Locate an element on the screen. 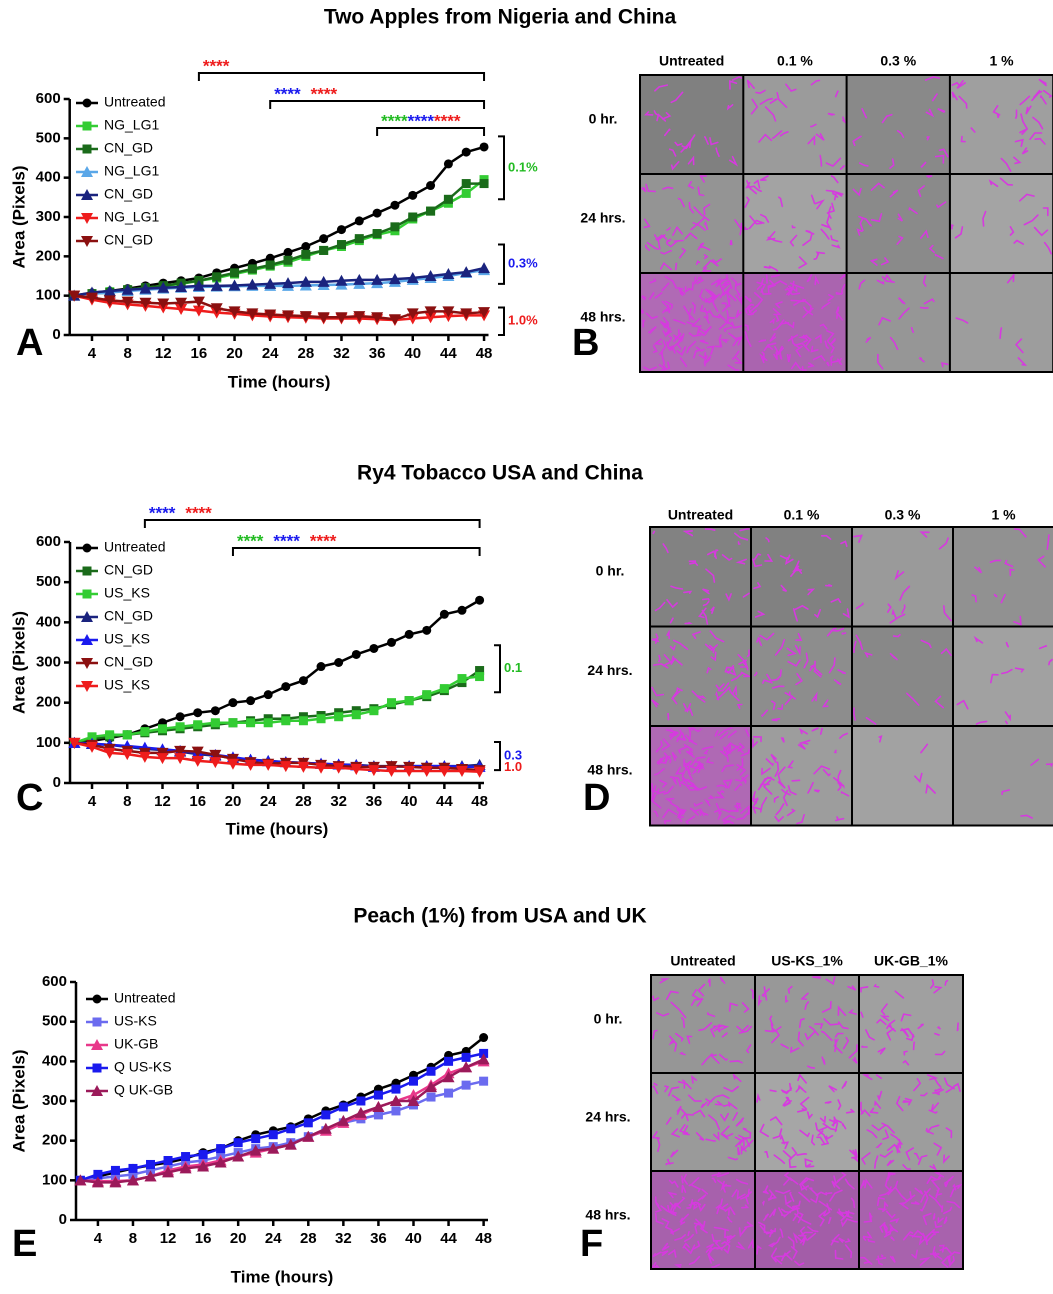 The height and width of the screenshot is (1294, 1053). x-tick-label: 8 is located at coordinates (127, 353).